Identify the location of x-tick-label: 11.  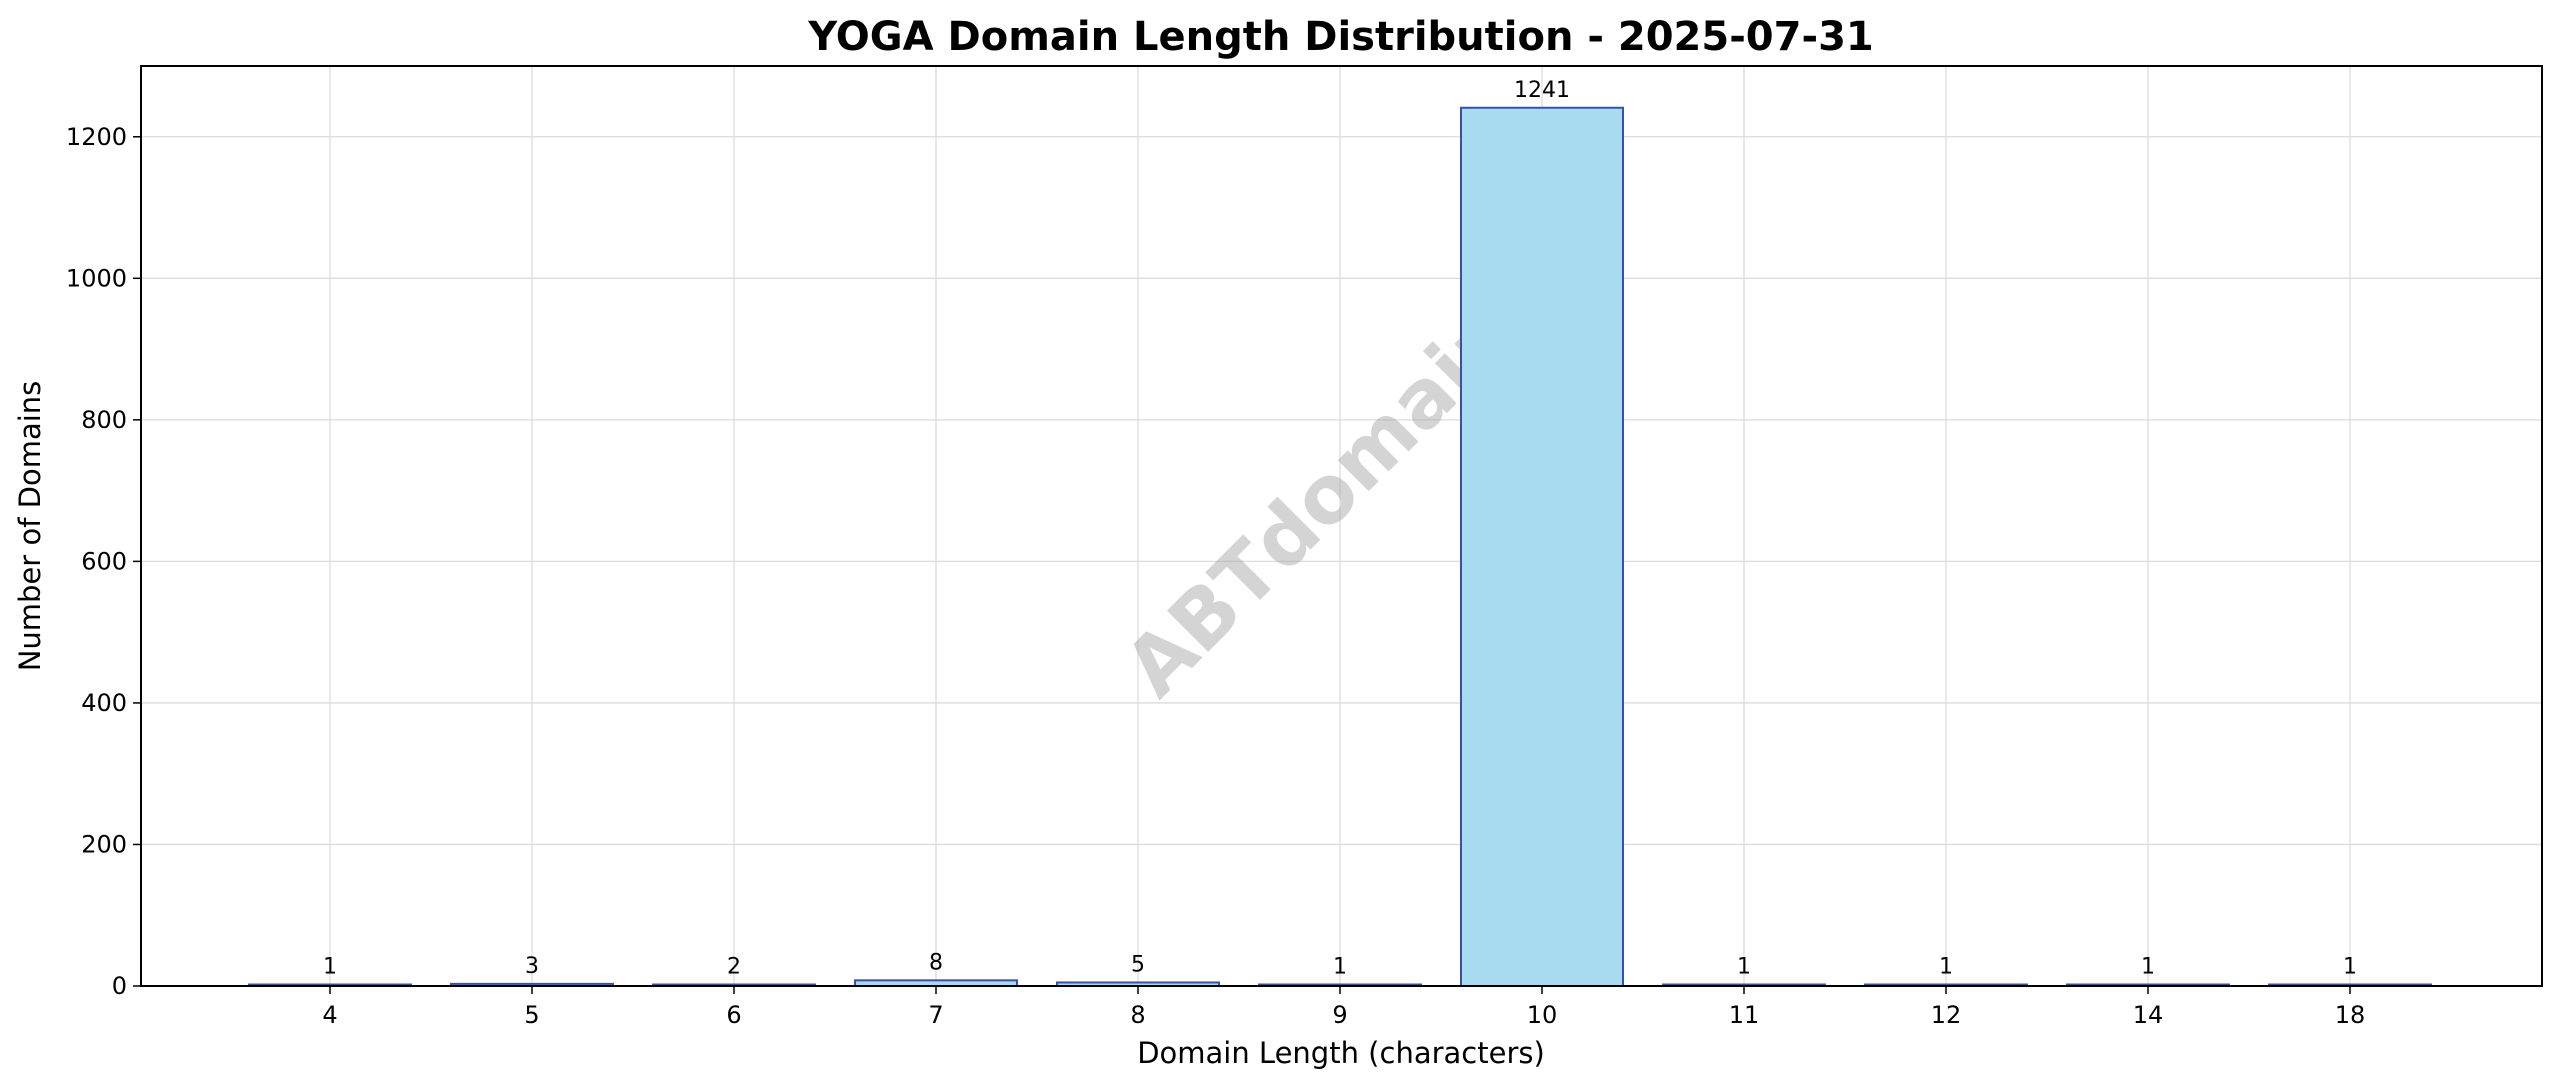
(1744, 1015).